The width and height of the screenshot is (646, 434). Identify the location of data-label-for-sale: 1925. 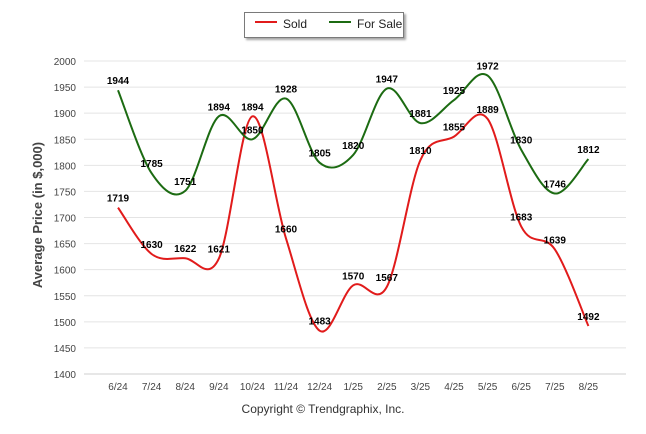
(454, 91).